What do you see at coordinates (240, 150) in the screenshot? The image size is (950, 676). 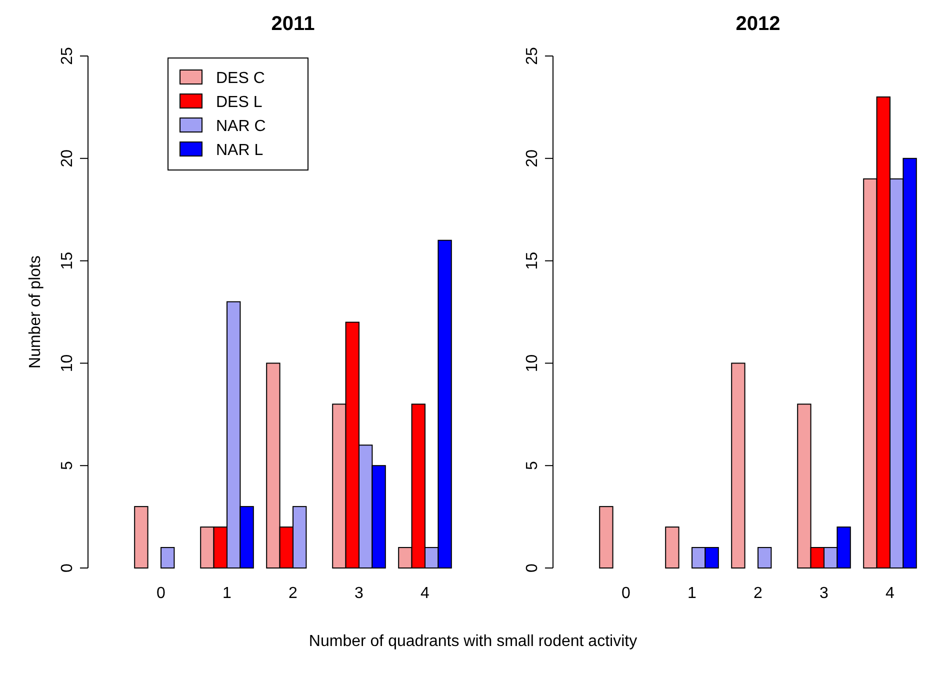 I see `legend-label: NAR L` at bounding box center [240, 150].